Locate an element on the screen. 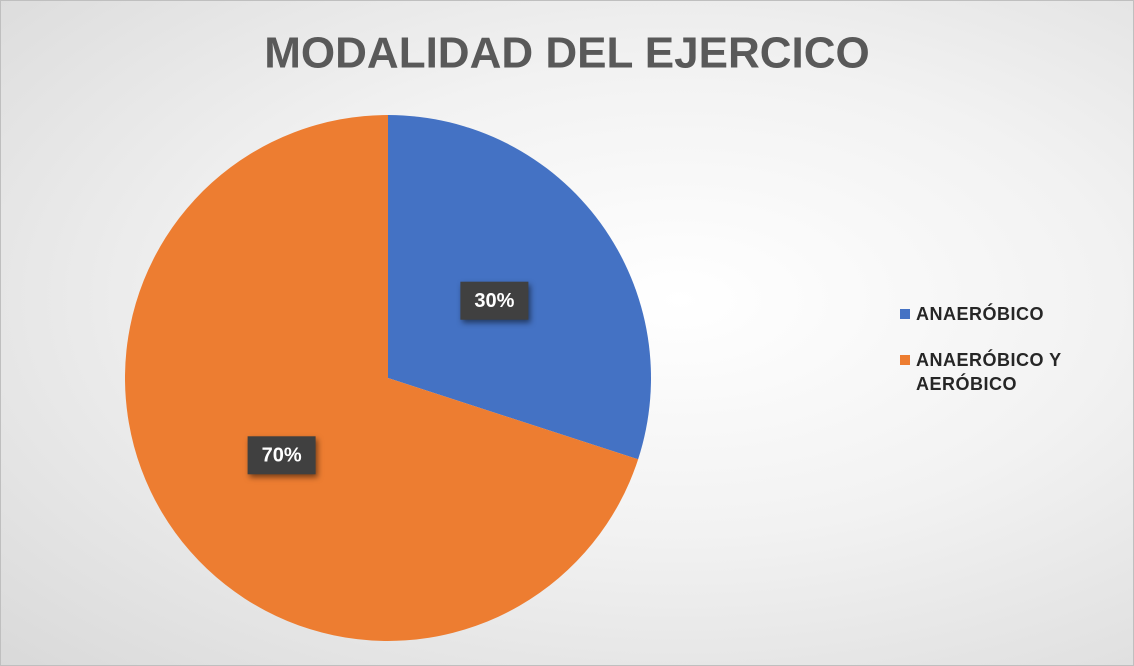 The width and height of the screenshot is (1134, 666). data-label: 70% is located at coordinates (282, 456).